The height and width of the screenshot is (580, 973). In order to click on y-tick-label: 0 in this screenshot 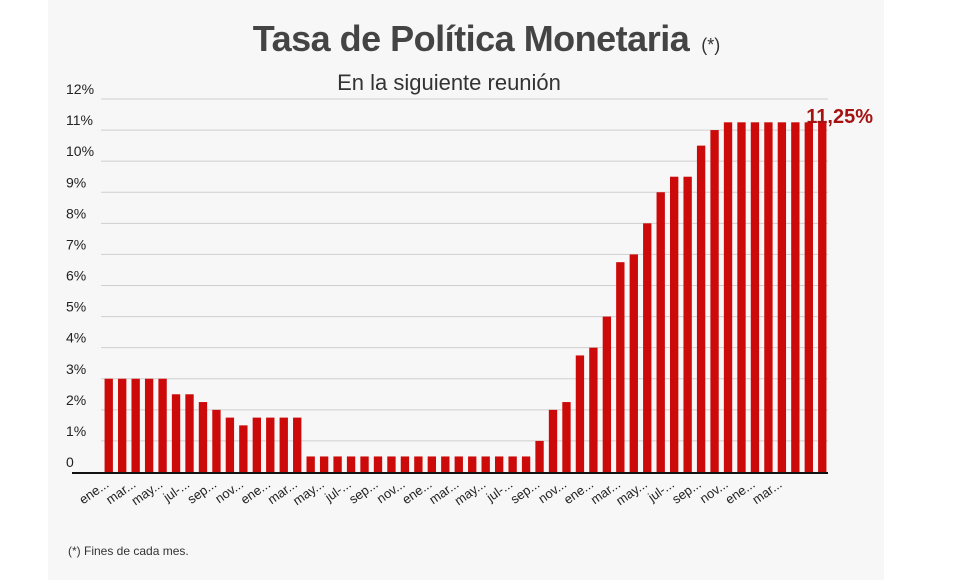, I will do `click(70, 462)`.